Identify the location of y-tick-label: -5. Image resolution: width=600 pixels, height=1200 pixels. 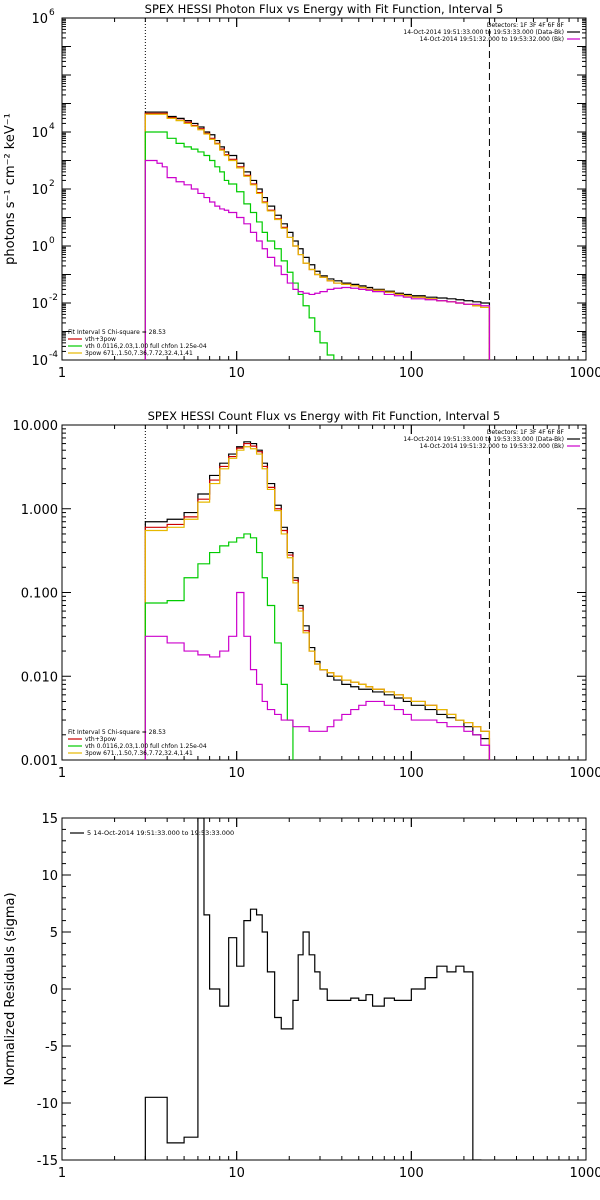
(51, 1047).